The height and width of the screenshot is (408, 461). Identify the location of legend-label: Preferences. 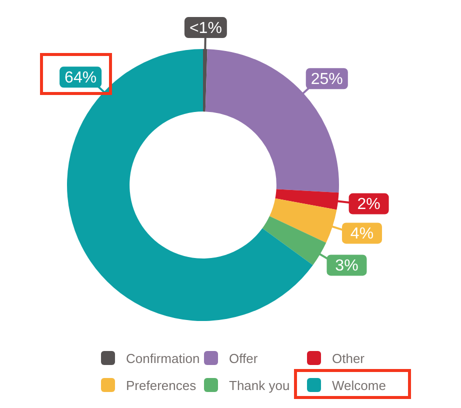
(161, 385).